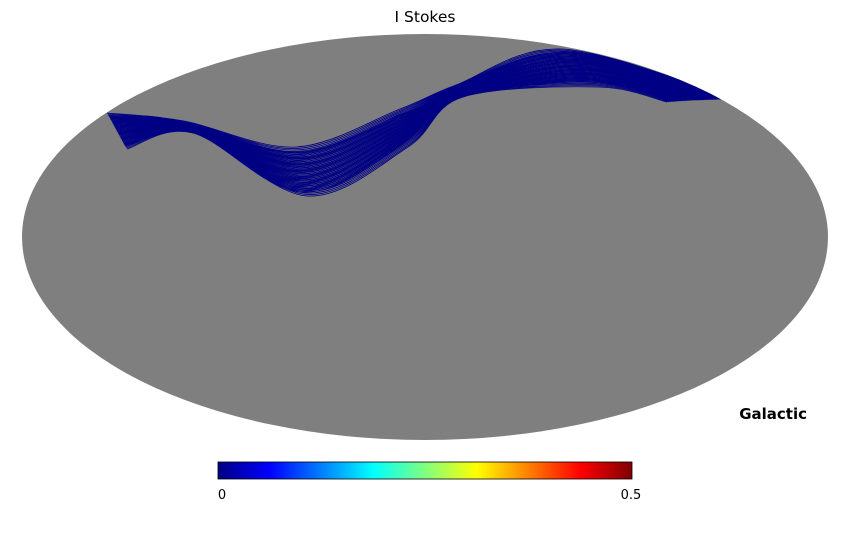 Image resolution: width=850 pixels, height=540 pixels. Describe the element at coordinates (773, 414) in the screenshot. I see `coordinate-frame-label: Galactic` at that location.